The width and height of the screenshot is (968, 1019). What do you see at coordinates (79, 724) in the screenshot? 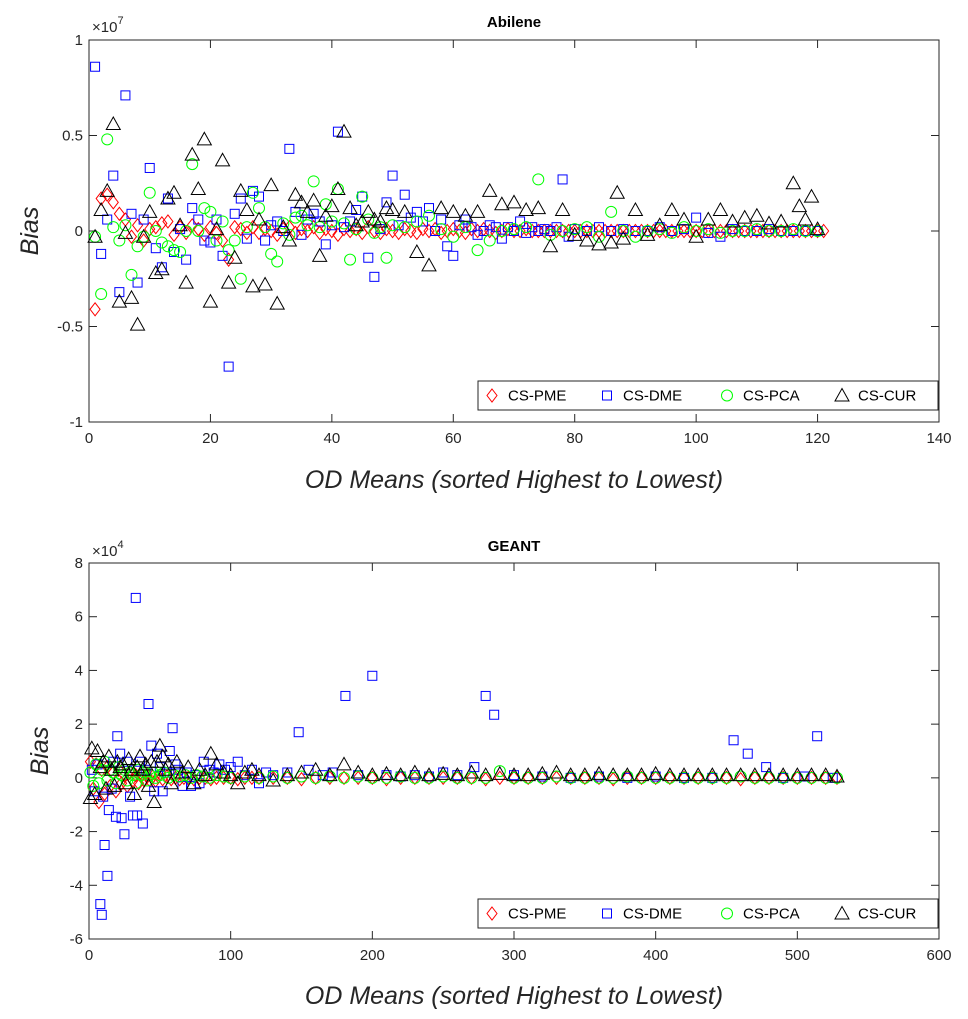
I see `y-tick-label: 2` at bounding box center [79, 724].